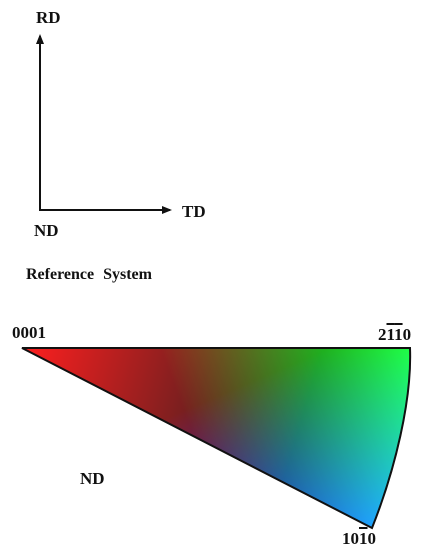 The height and width of the screenshot is (548, 432). What do you see at coordinates (194, 211) in the screenshot?
I see `td-axis-label: TD` at bounding box center [194, 211].